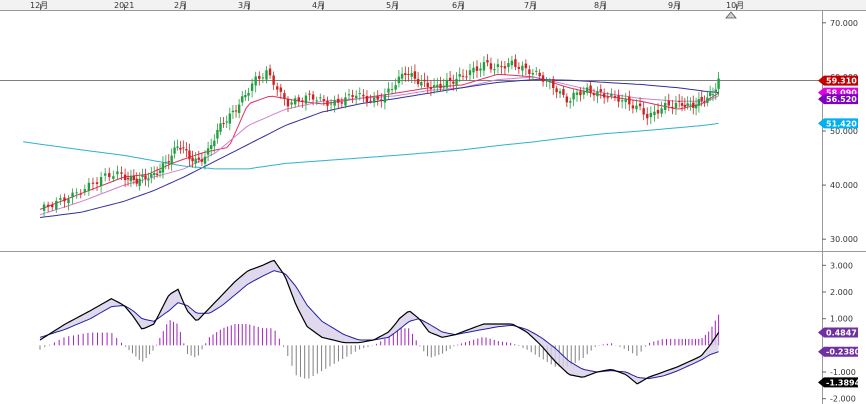 The width and height of the screenshot is (866, 404). I want to click on macd-axis-tick-label: -1.000, so click(843, 372).